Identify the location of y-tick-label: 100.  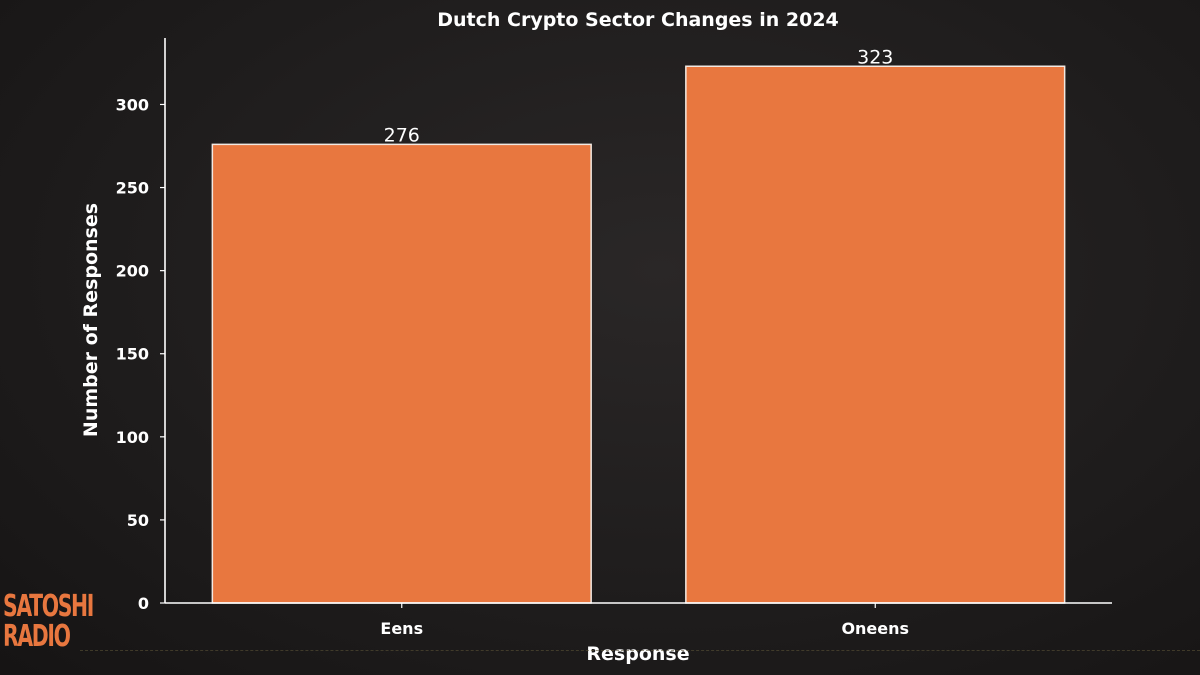
(132, 437).